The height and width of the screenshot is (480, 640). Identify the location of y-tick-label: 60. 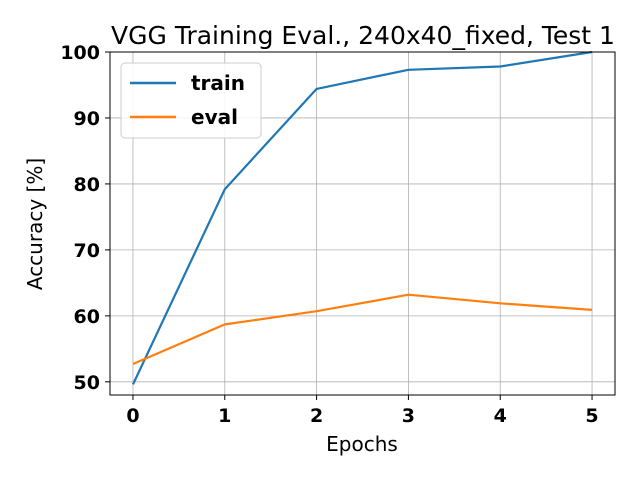
(87, 317).